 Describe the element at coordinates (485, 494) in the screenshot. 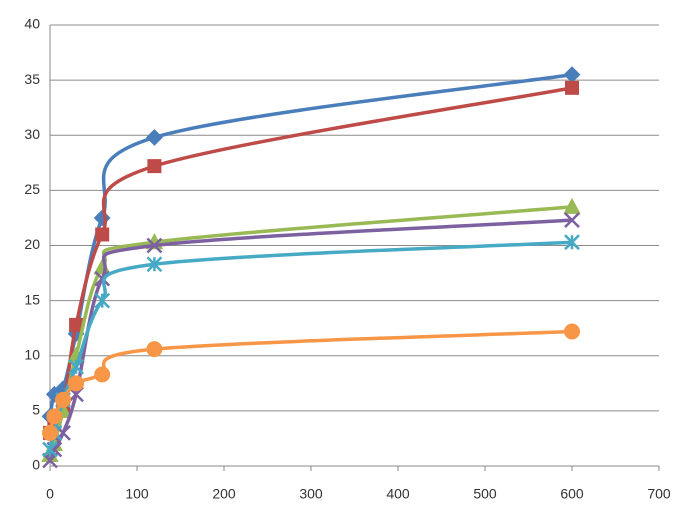

I see `x-tick-label: 500` at that location.